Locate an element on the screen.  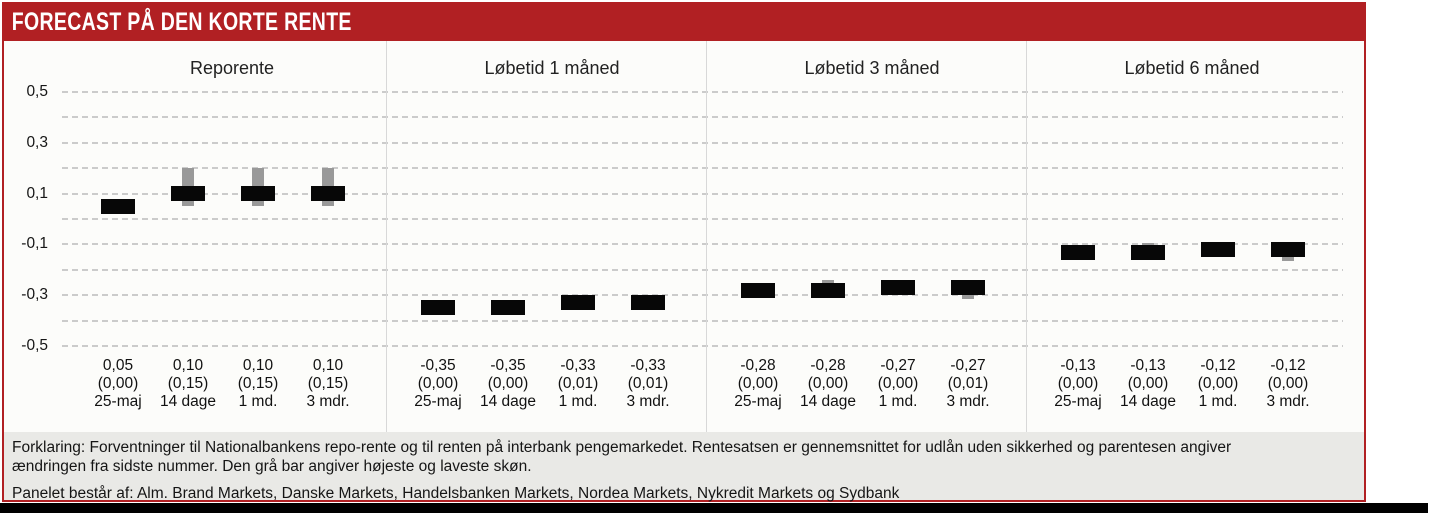
bar-label-group: -0,28 (0,00) 25-maj is located at coordinates (757, 384).